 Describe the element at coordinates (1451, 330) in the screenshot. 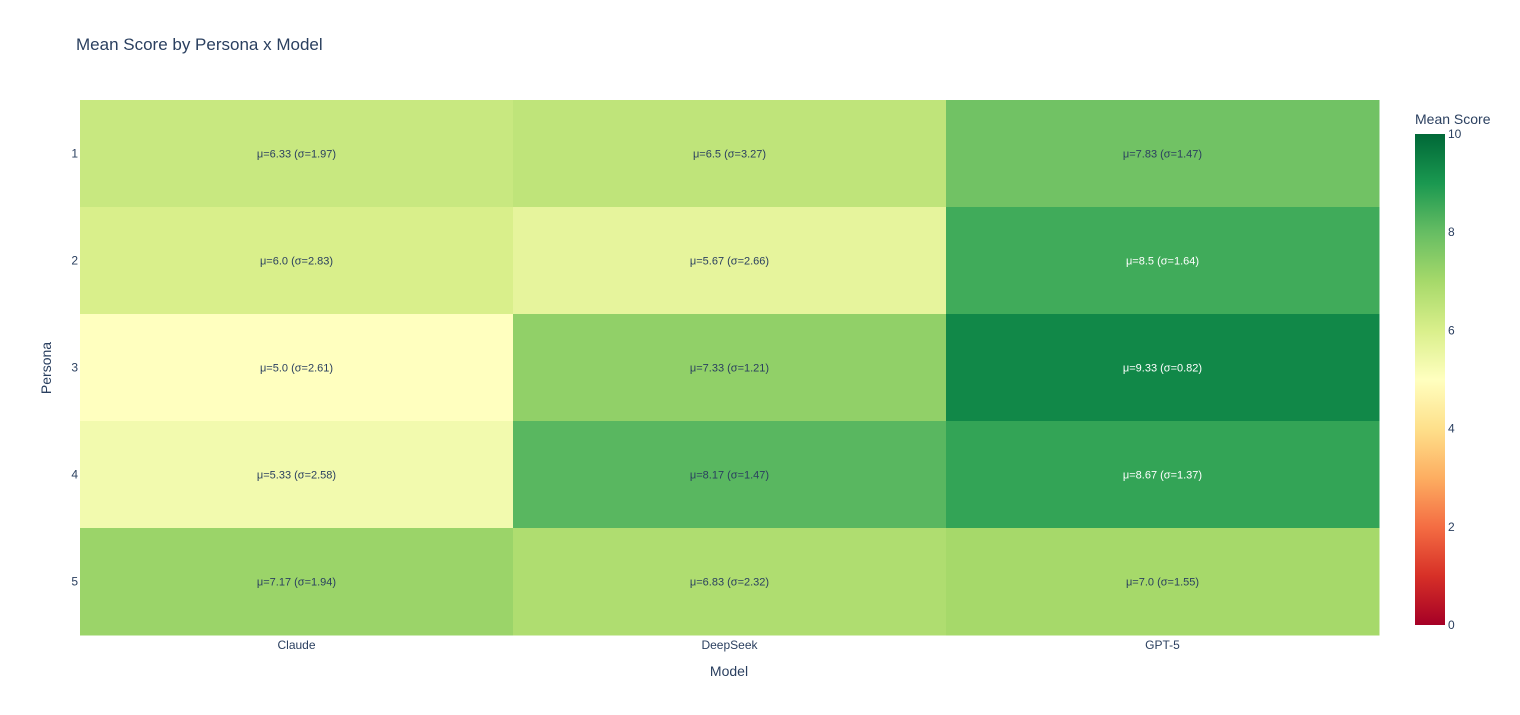

I see `colorbar-tick-label: 6` at that location.